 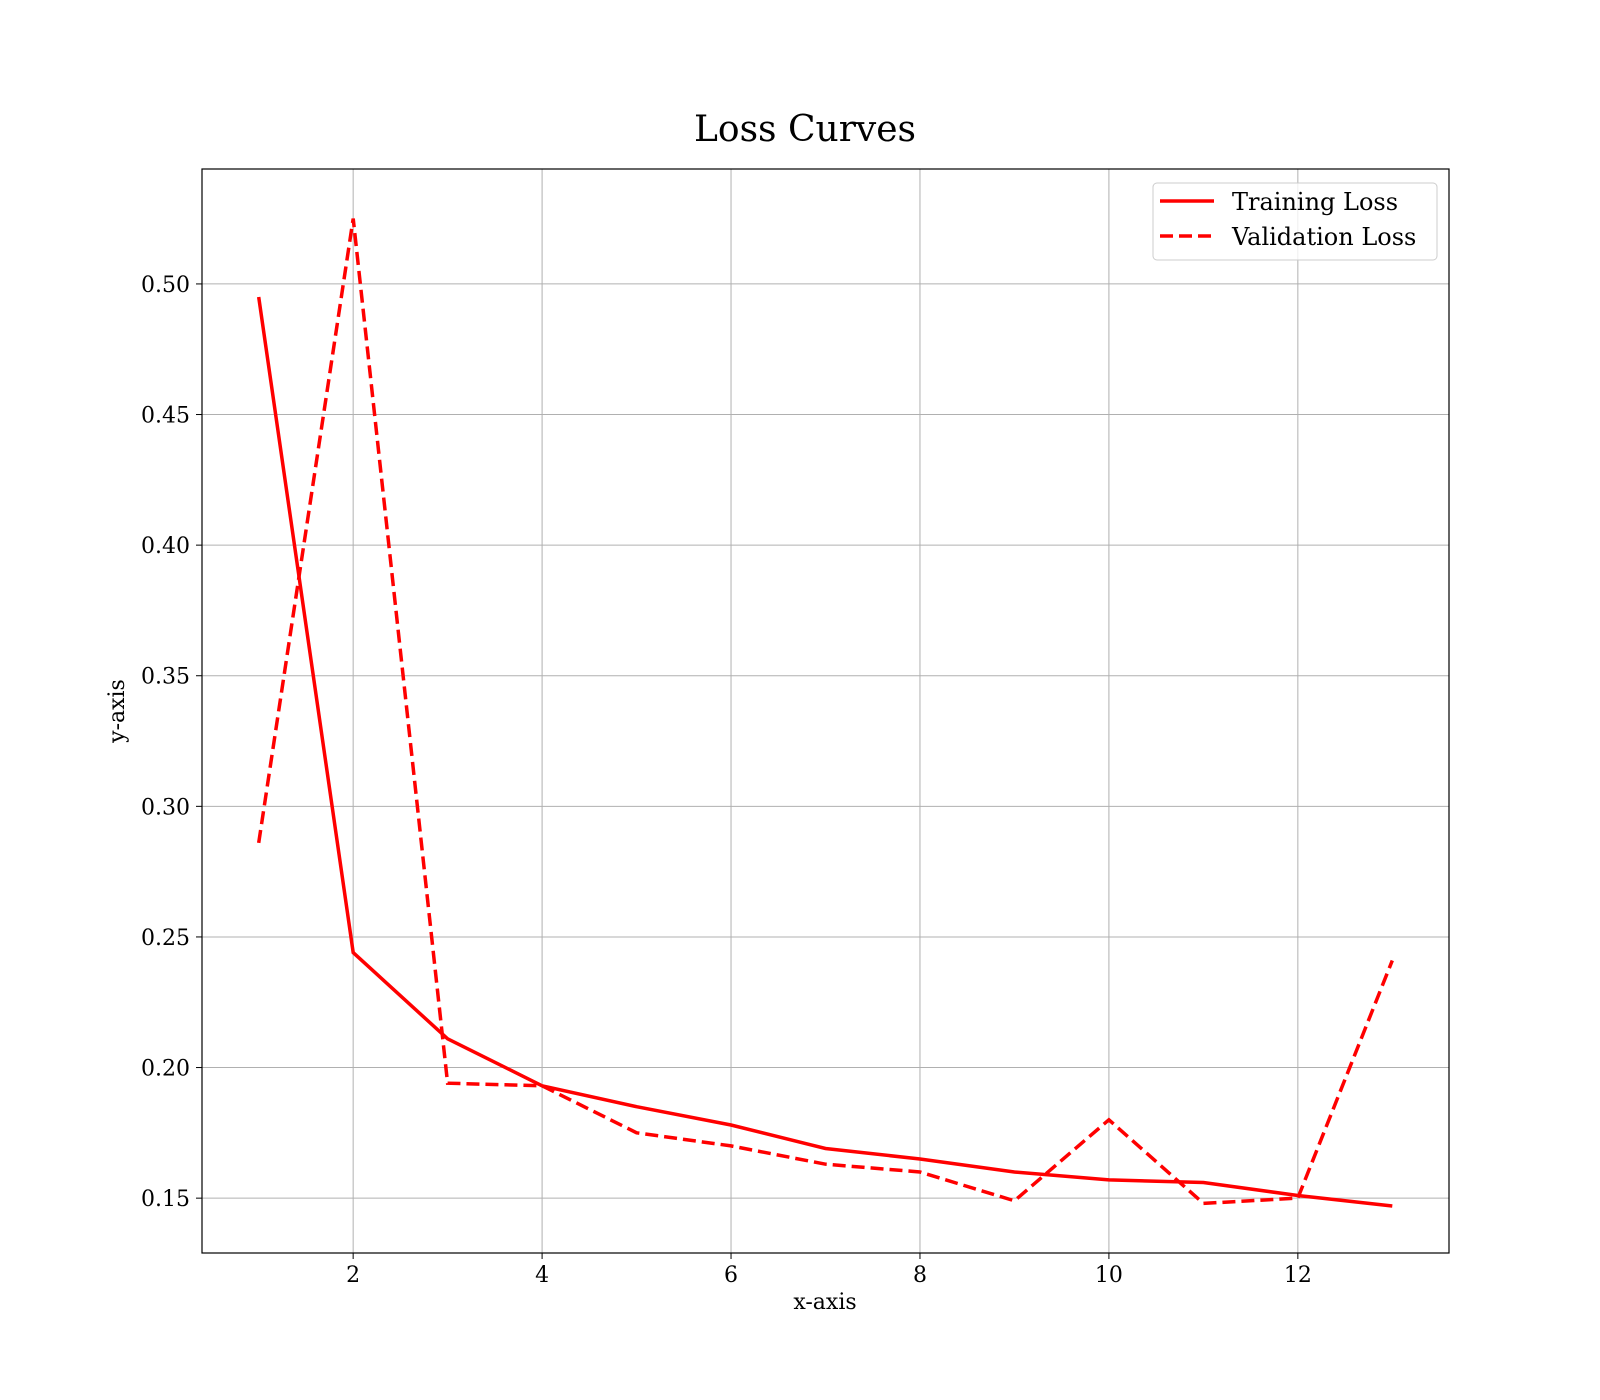 I want to click on x-tick-label: 12, so click(x=1298, y=1275).